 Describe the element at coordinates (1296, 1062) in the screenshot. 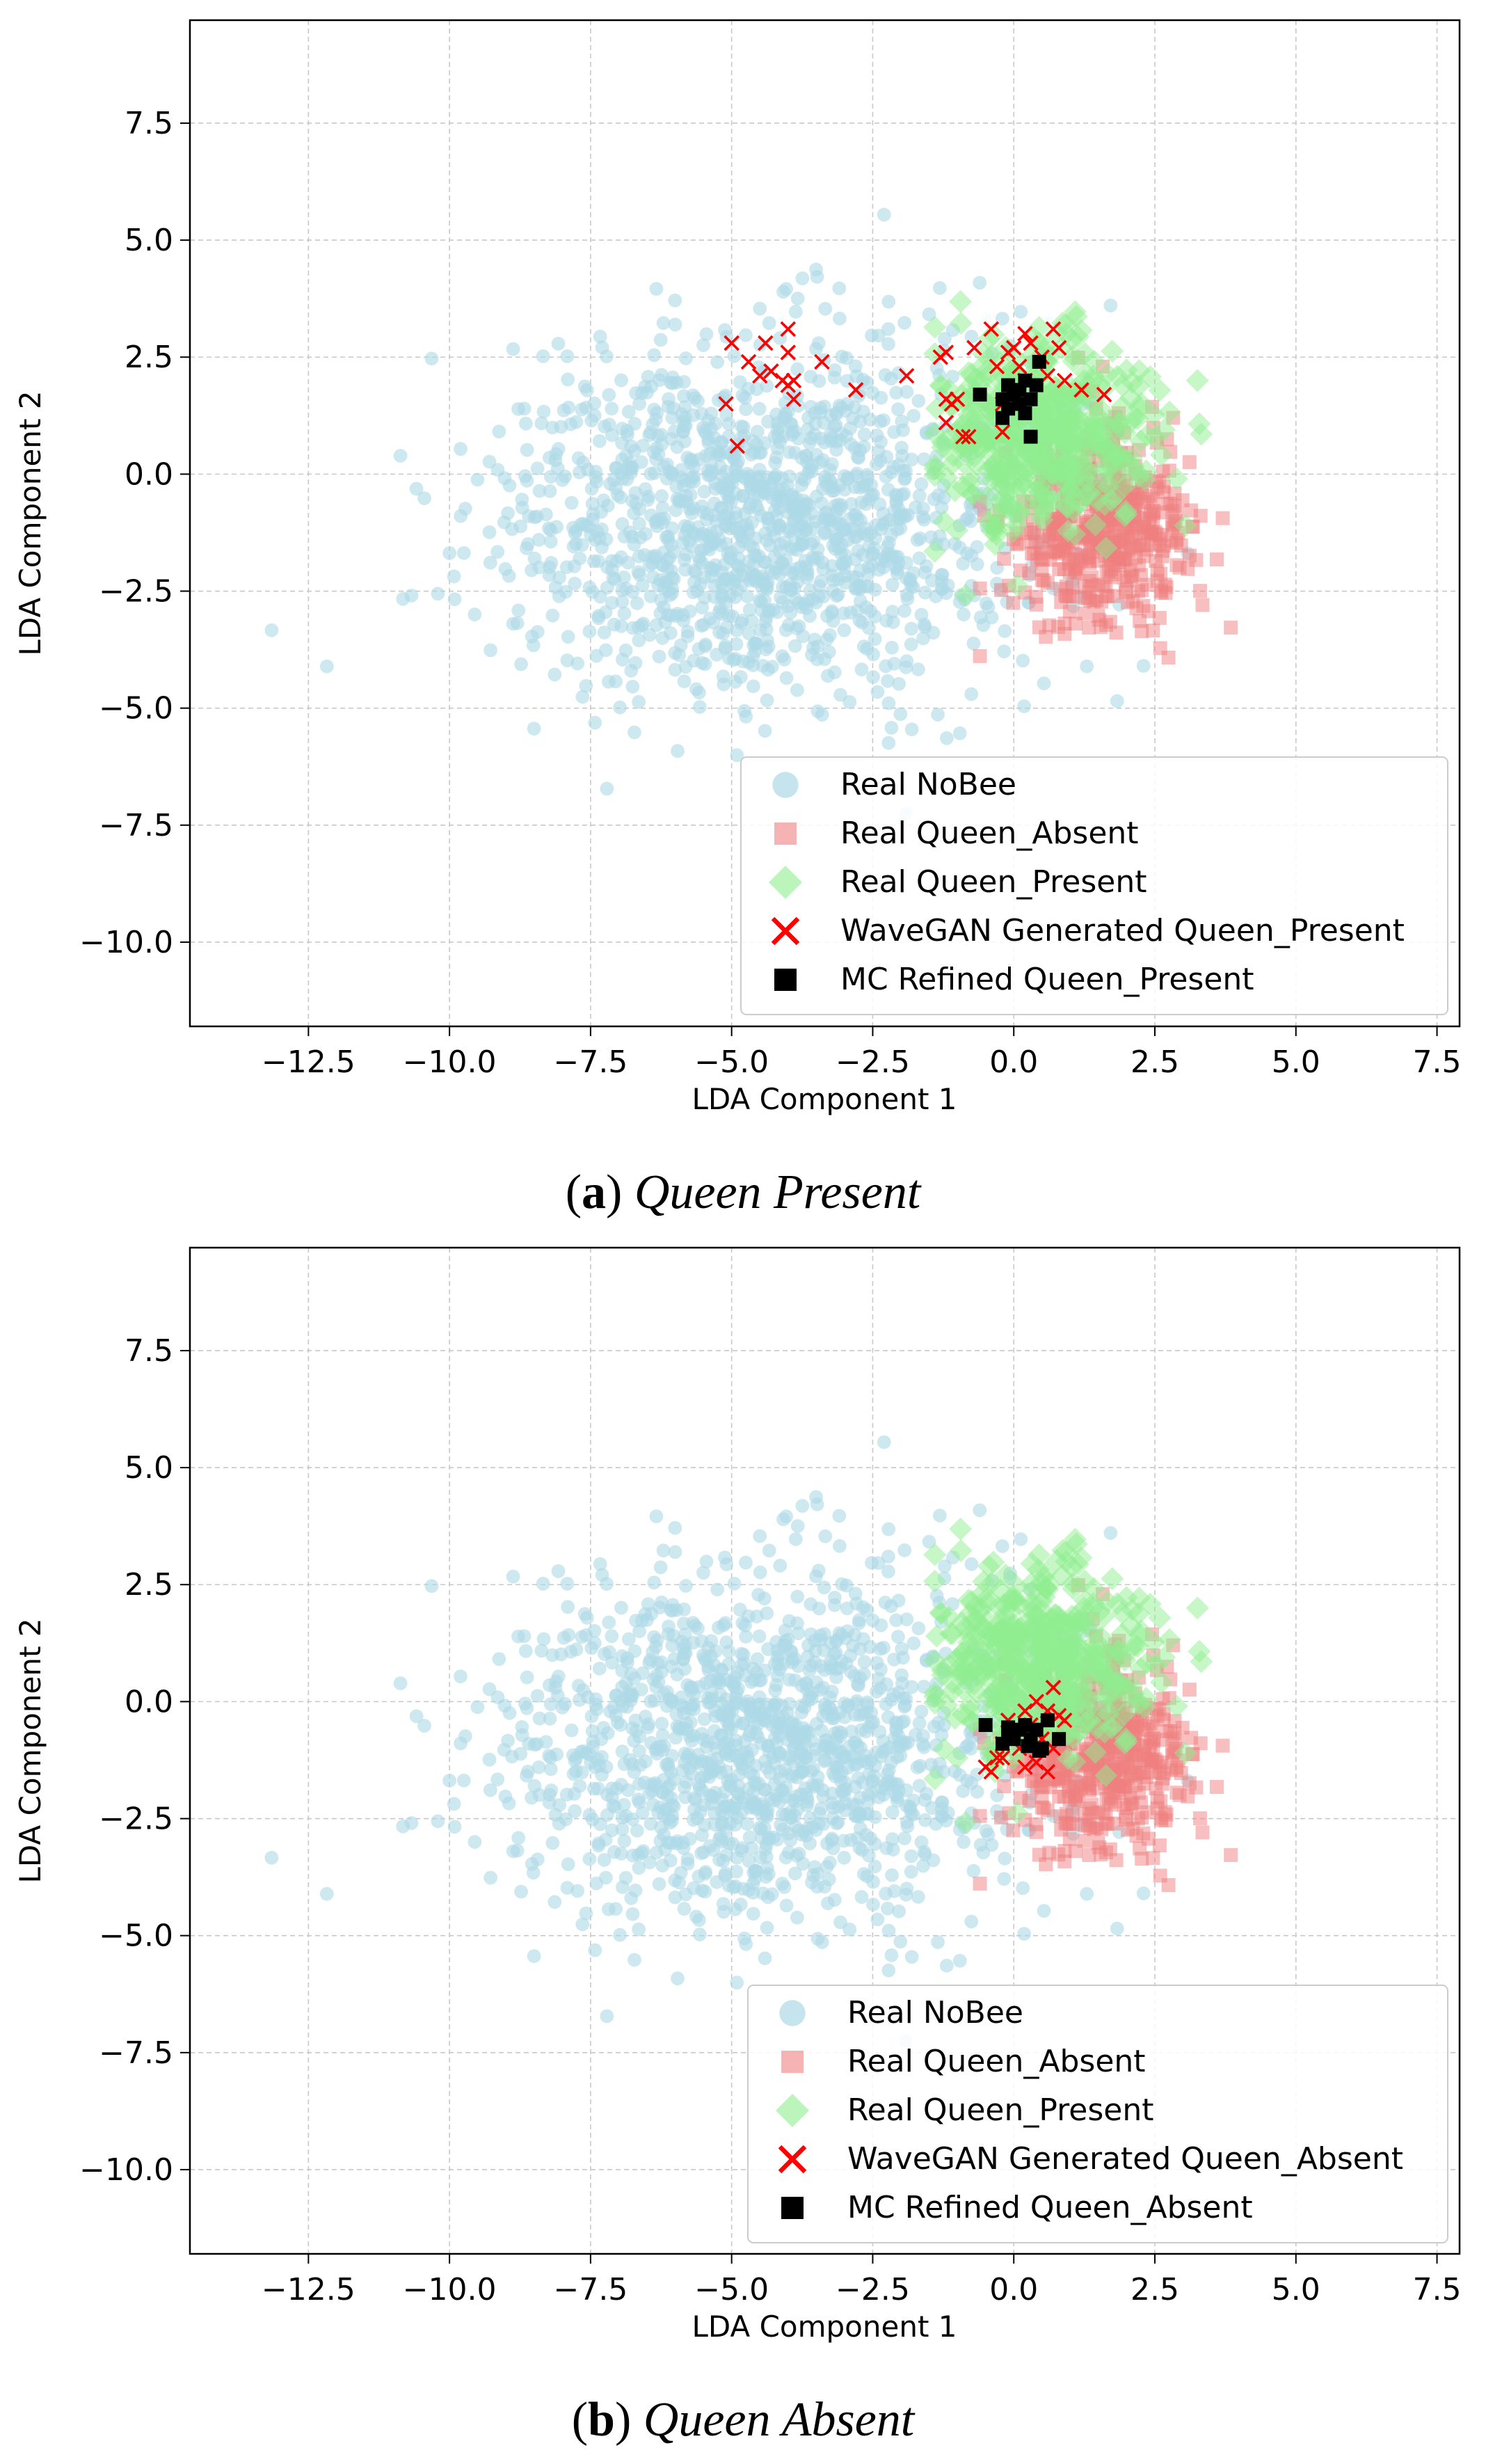

I see `x-tick-label: 5.0` at that location.